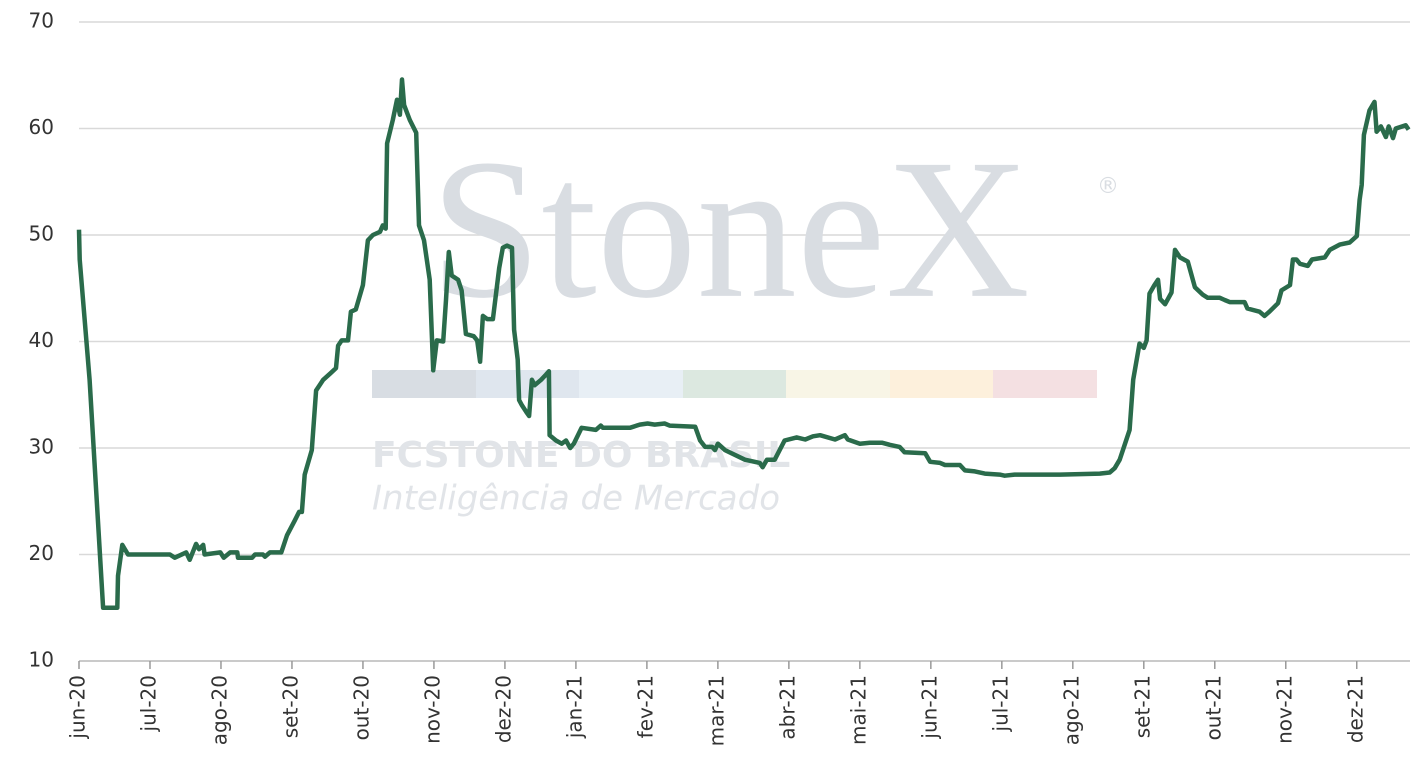 This screenshot has width=1417, height=768. I want to click on x-tick-label: abr-21, so click(787, 707).